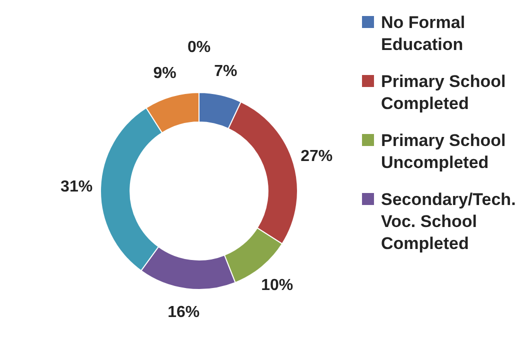 Image resolution: width=532 pixels, height=364 pixels. What do you see at coordinates (76, 187) in the screenshot?
I see `data-label: 31%` at bounding box center [76, 187].